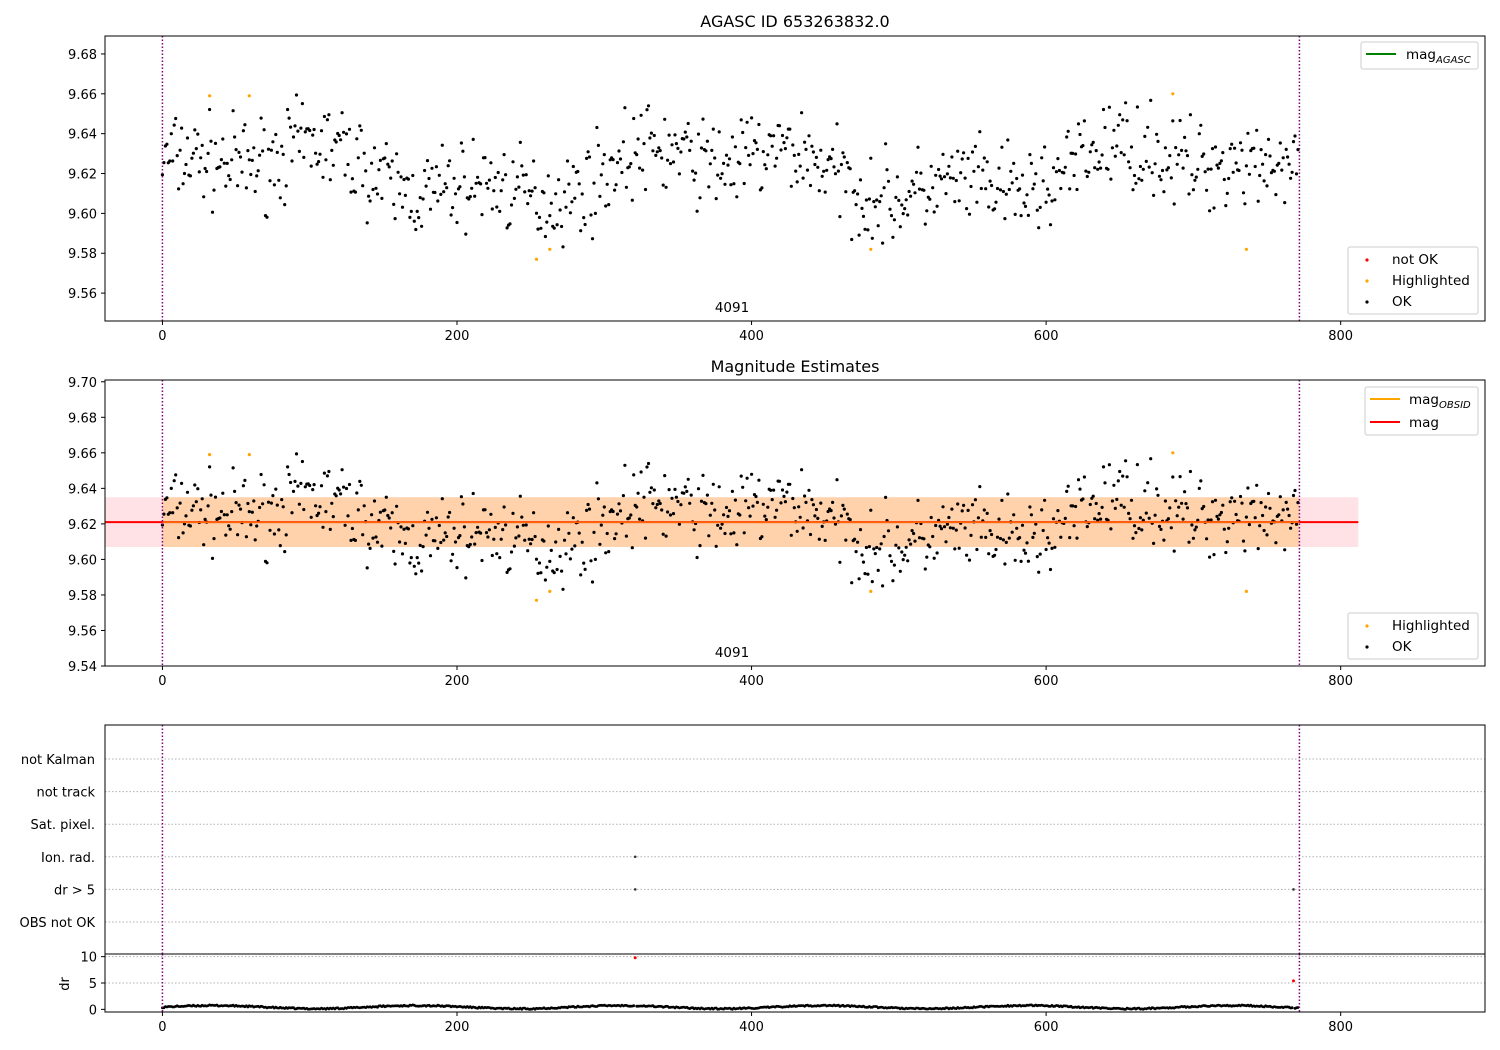 This screenshot has height=1050, width=1500. I want to click on highlighted-point, so click(871, 591).